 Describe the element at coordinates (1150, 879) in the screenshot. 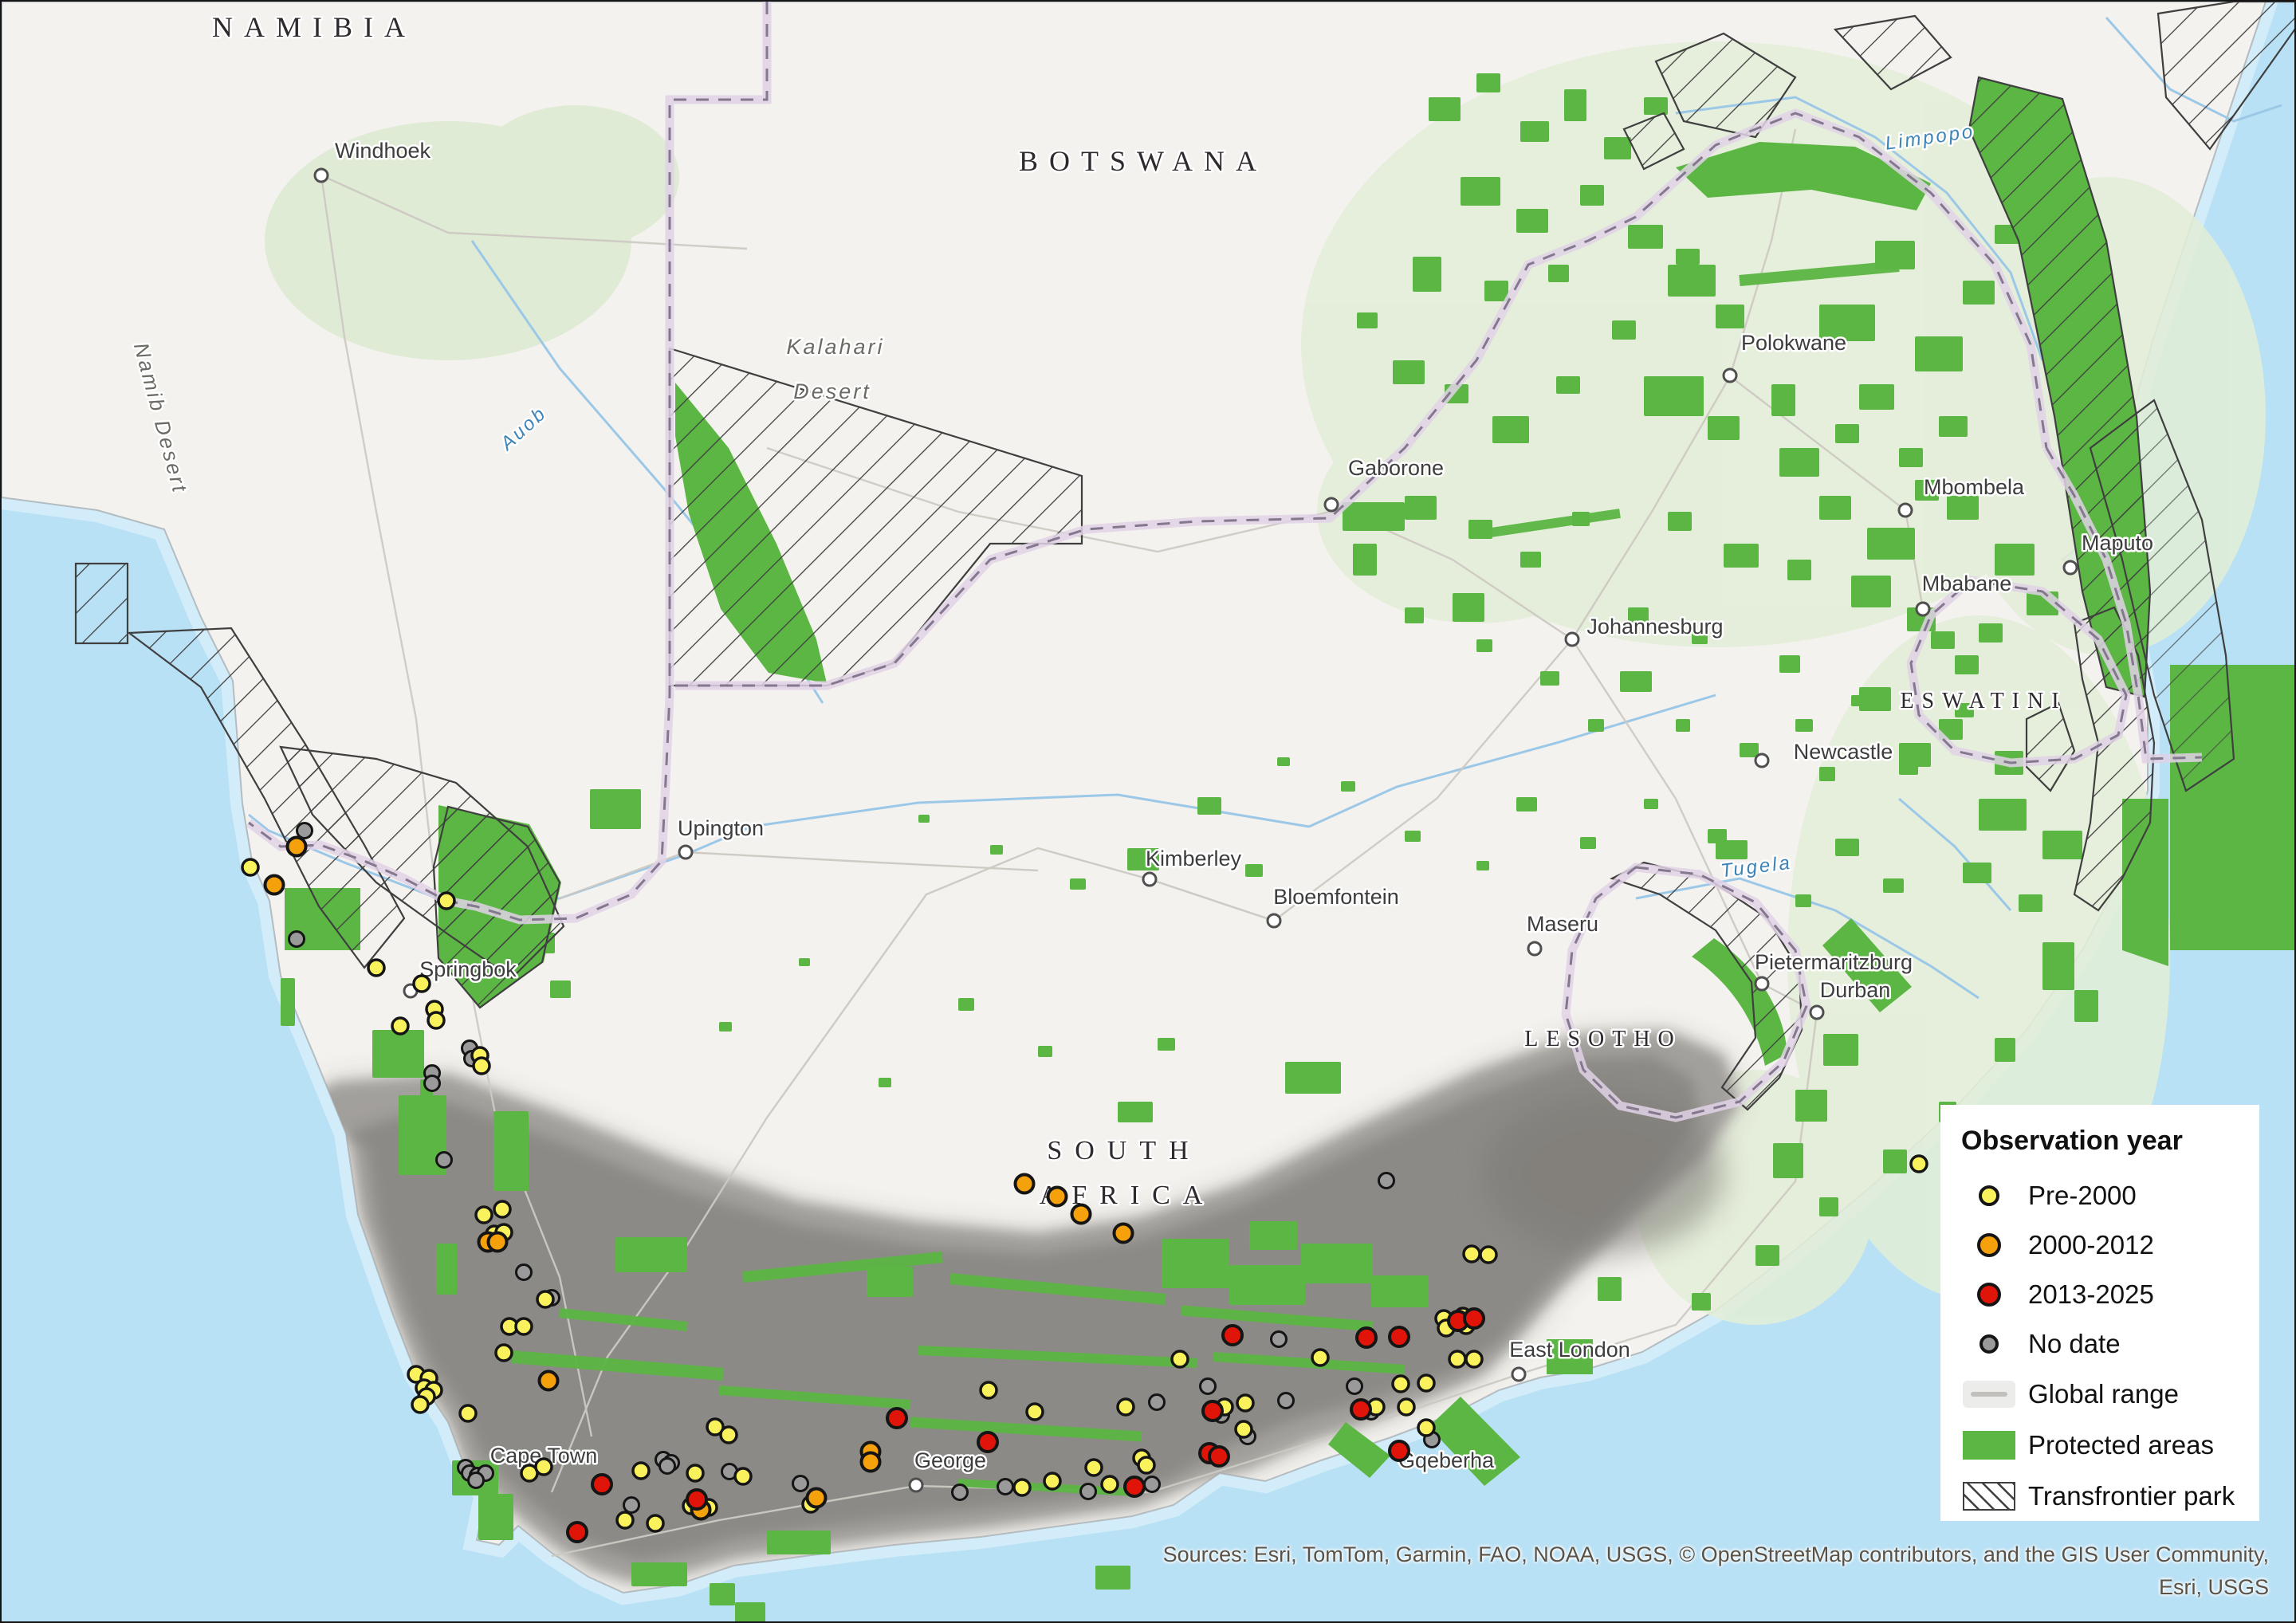

I see `town-marker-kimberley` at that location.